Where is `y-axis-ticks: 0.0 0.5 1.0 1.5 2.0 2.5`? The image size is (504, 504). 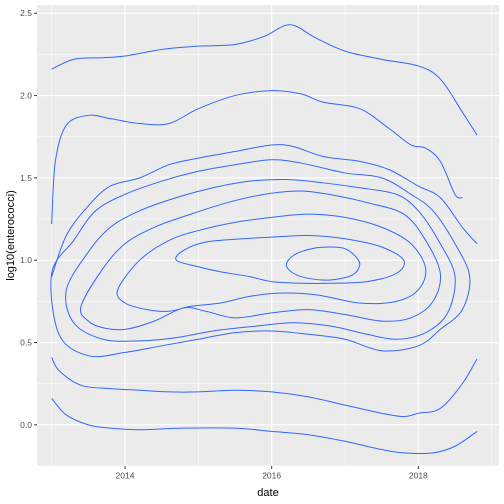 y-axis-ticks: 0.0 0.5 1.0 1.5 2.0 2.5 is located at coordinates (28, 219).